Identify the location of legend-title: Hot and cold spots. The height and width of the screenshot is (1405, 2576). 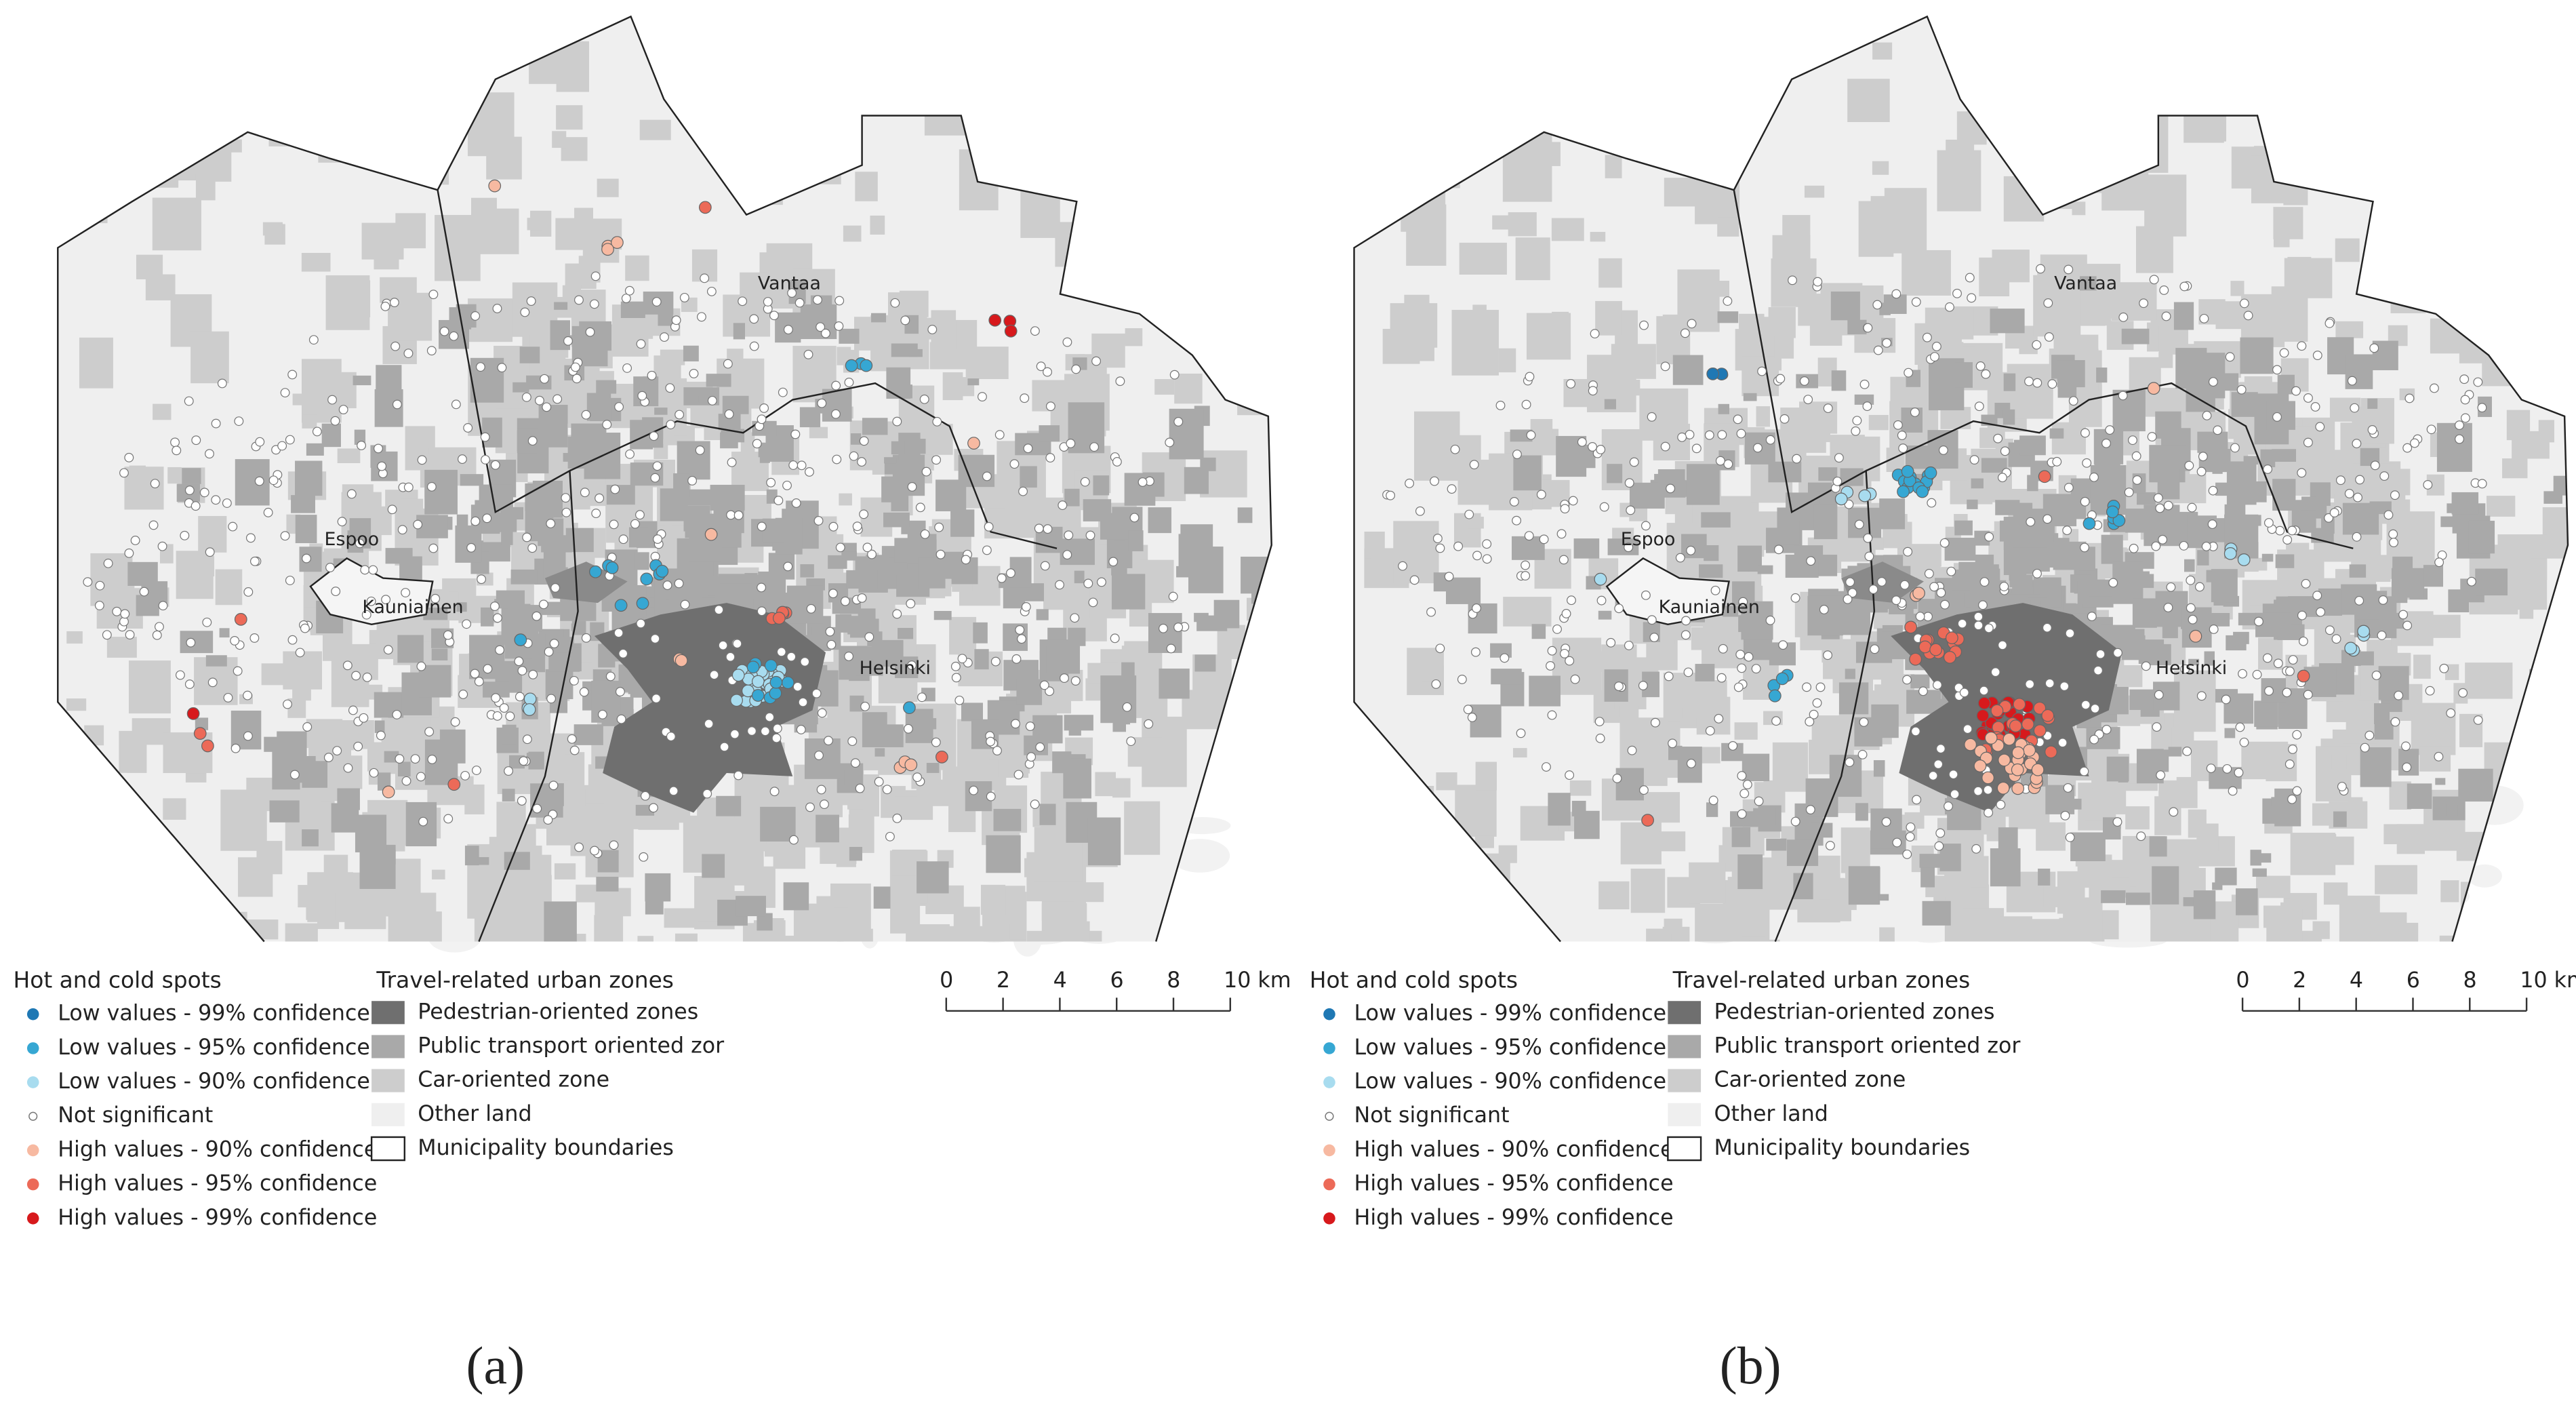
(1414, 979).